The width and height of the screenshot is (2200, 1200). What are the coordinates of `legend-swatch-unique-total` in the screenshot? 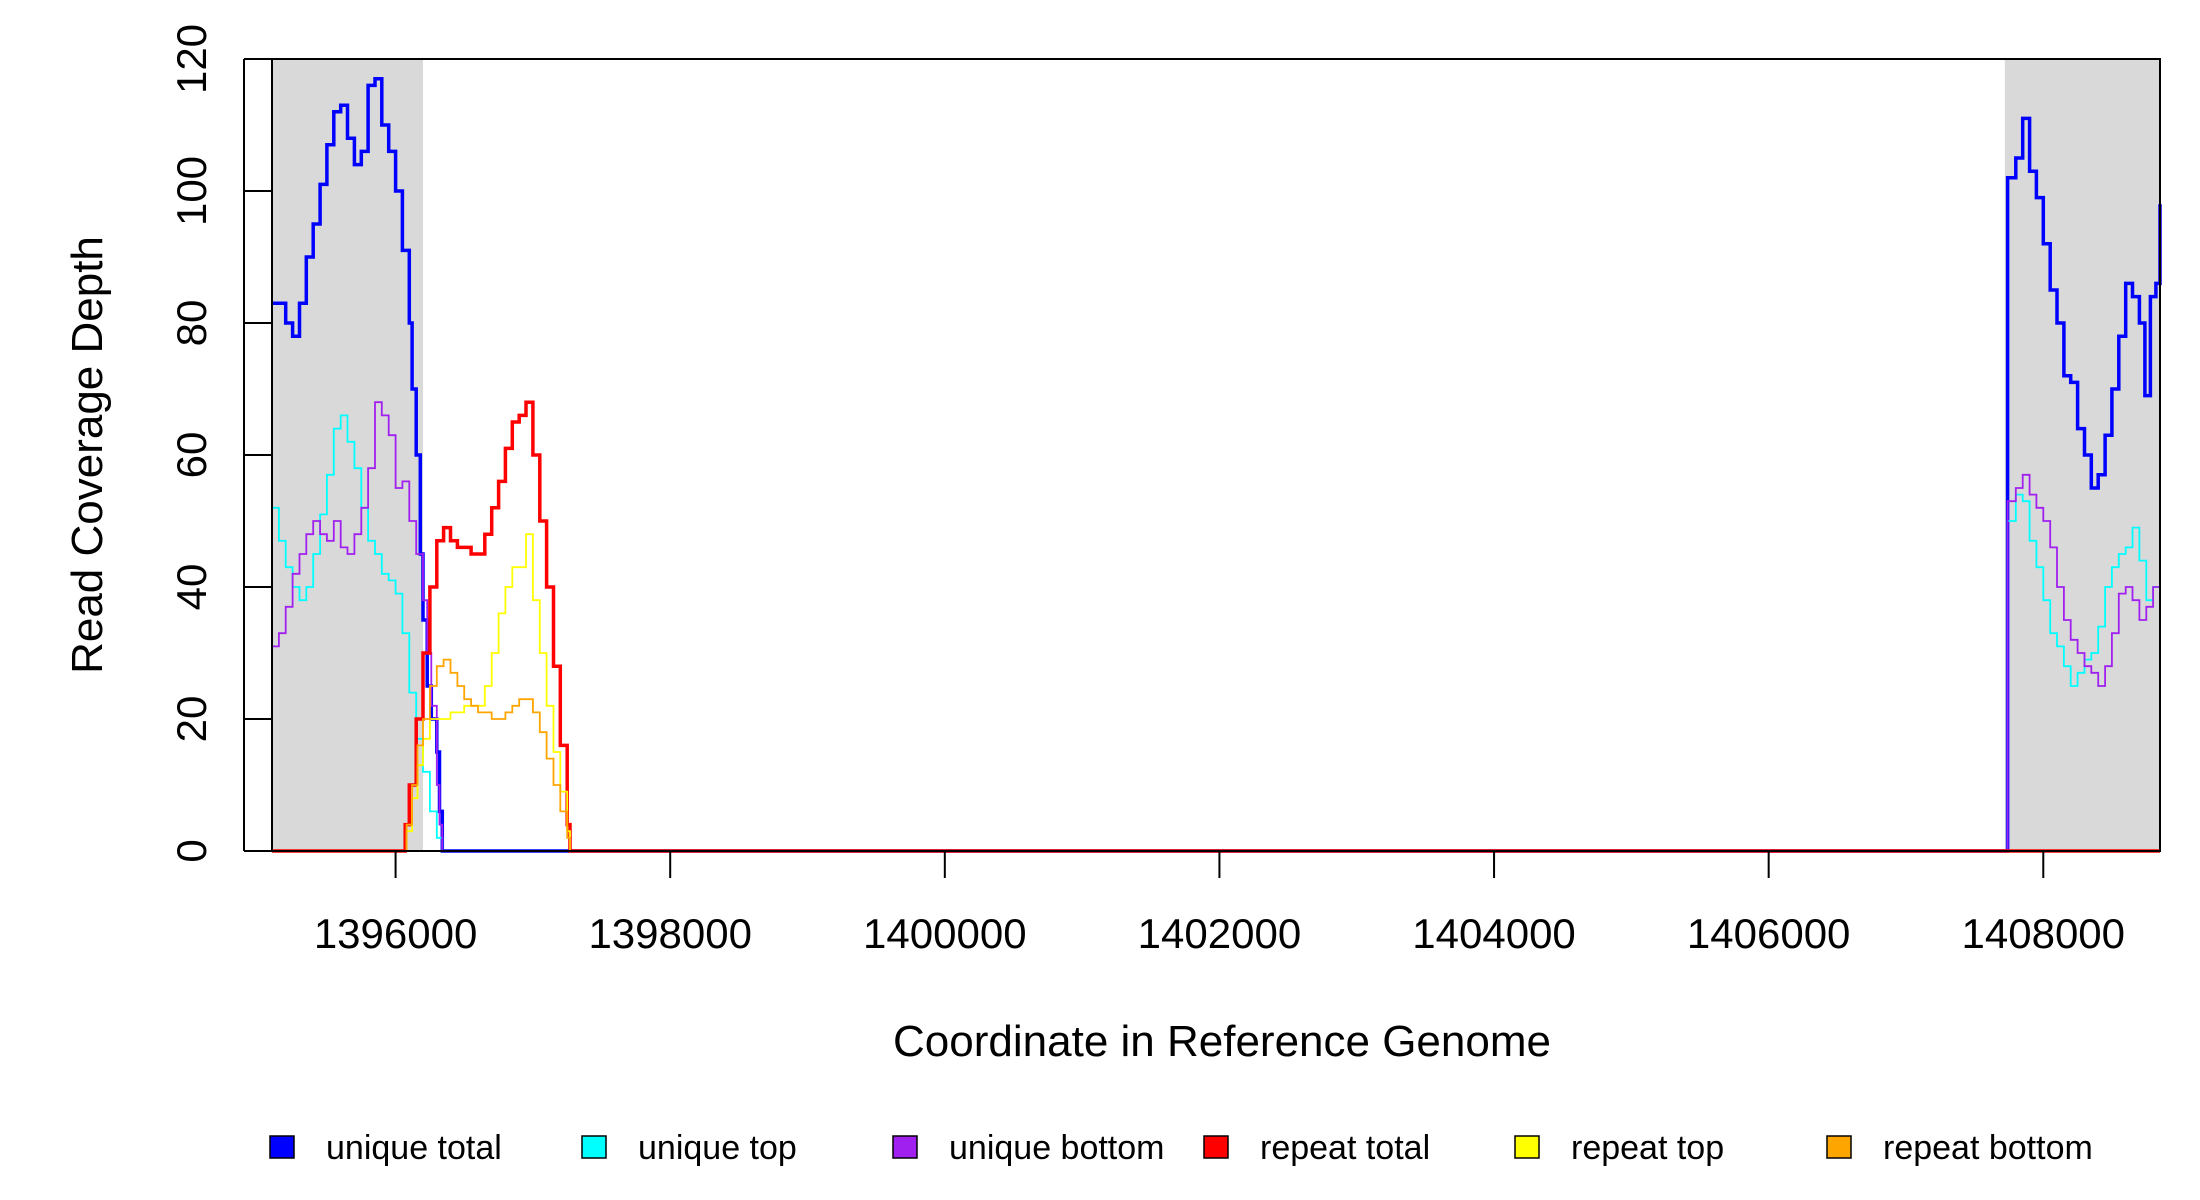 It's located at (282, 1147).